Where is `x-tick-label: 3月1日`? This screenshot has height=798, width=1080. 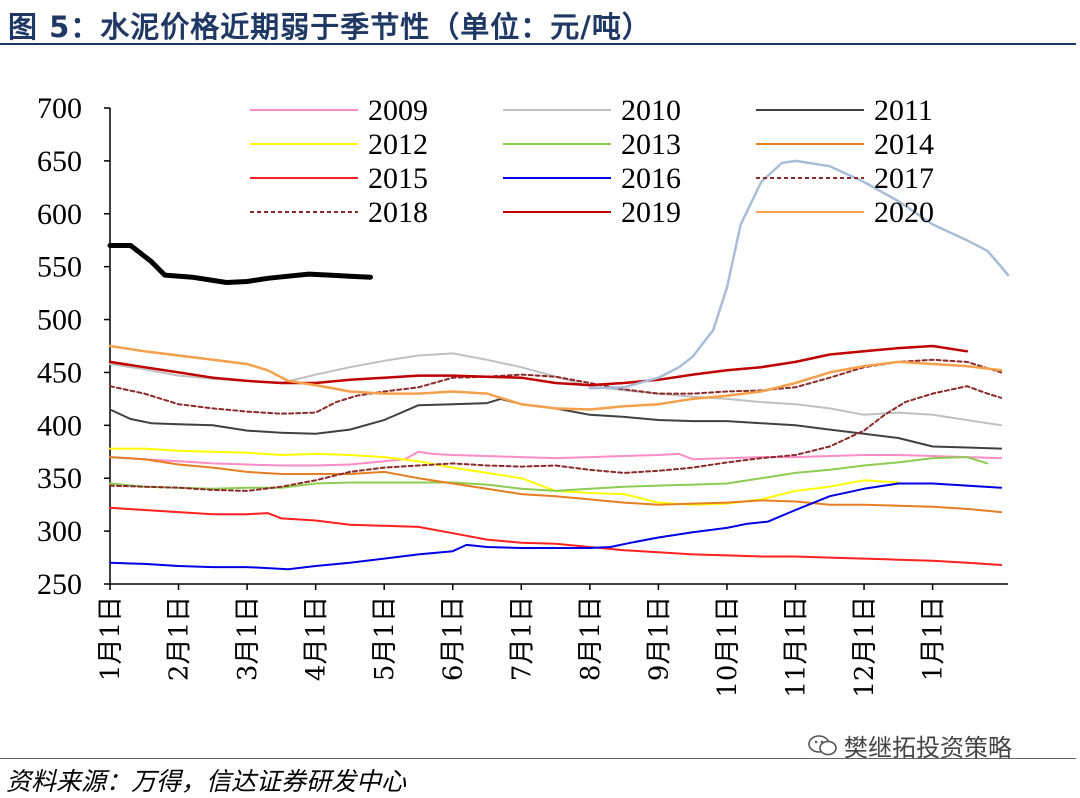 x-tick-label: 3月1日 is located at coordinates (248, 638).